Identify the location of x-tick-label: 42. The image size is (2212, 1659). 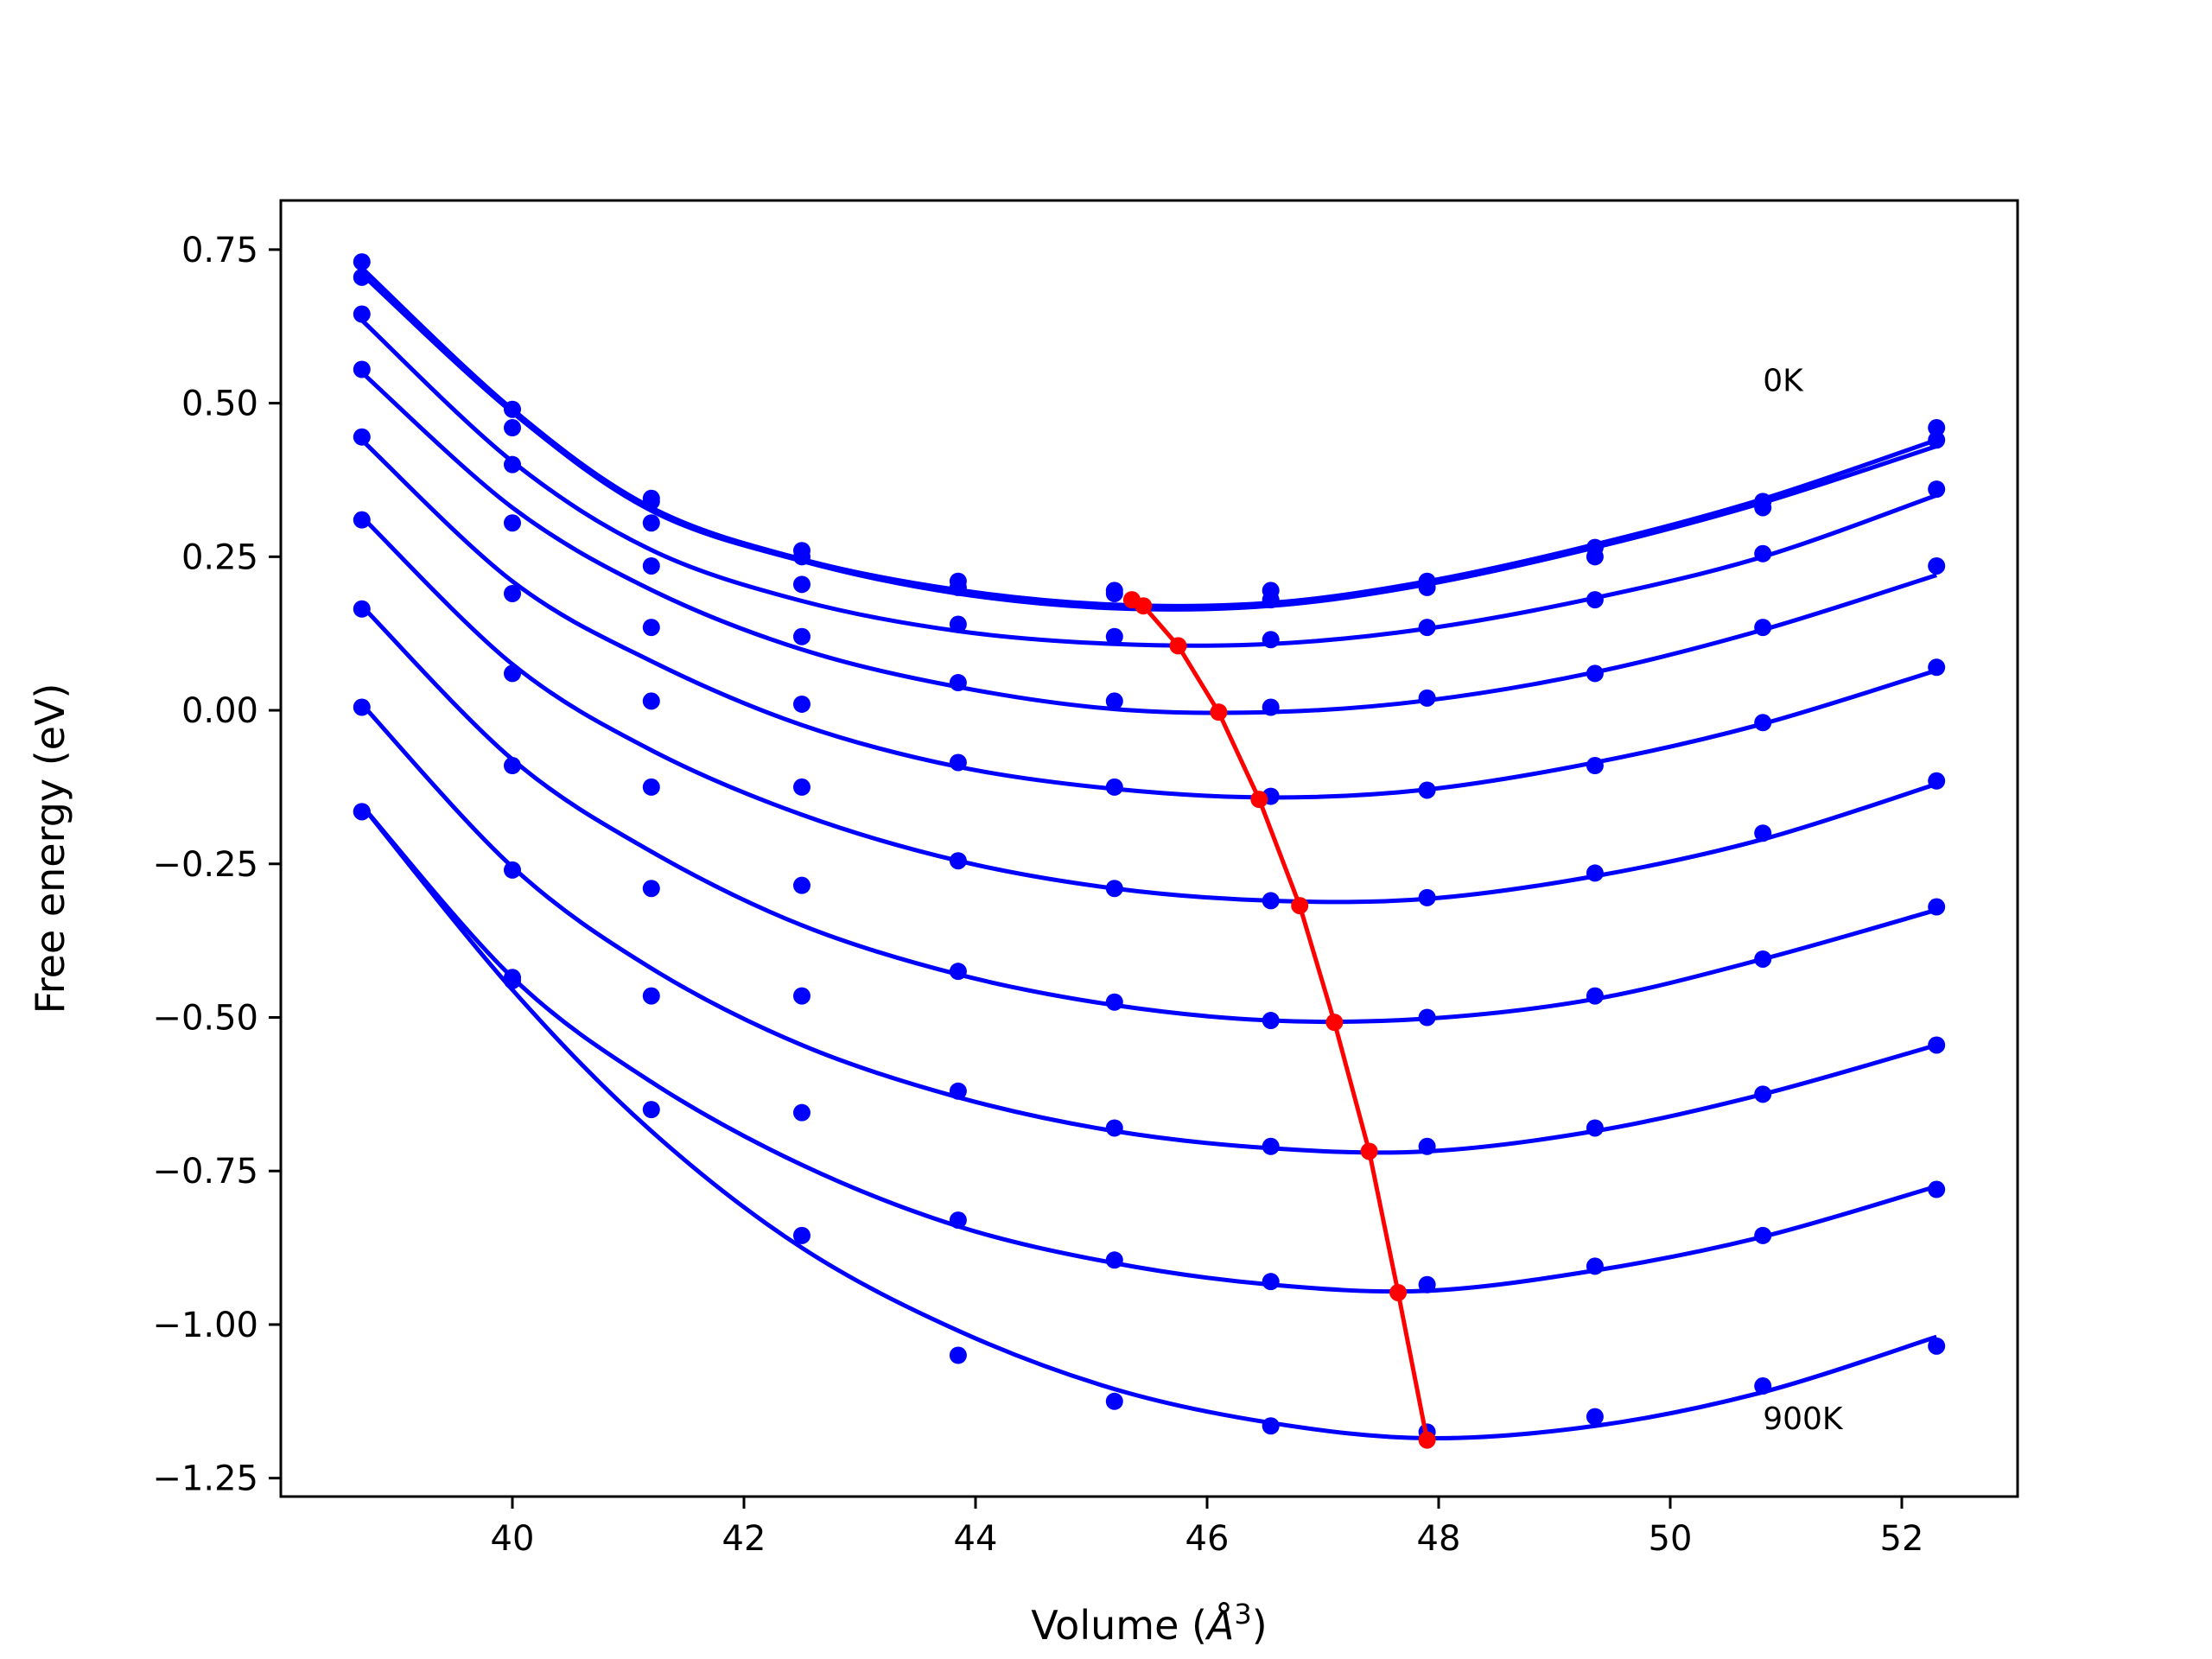
(744, 1539).